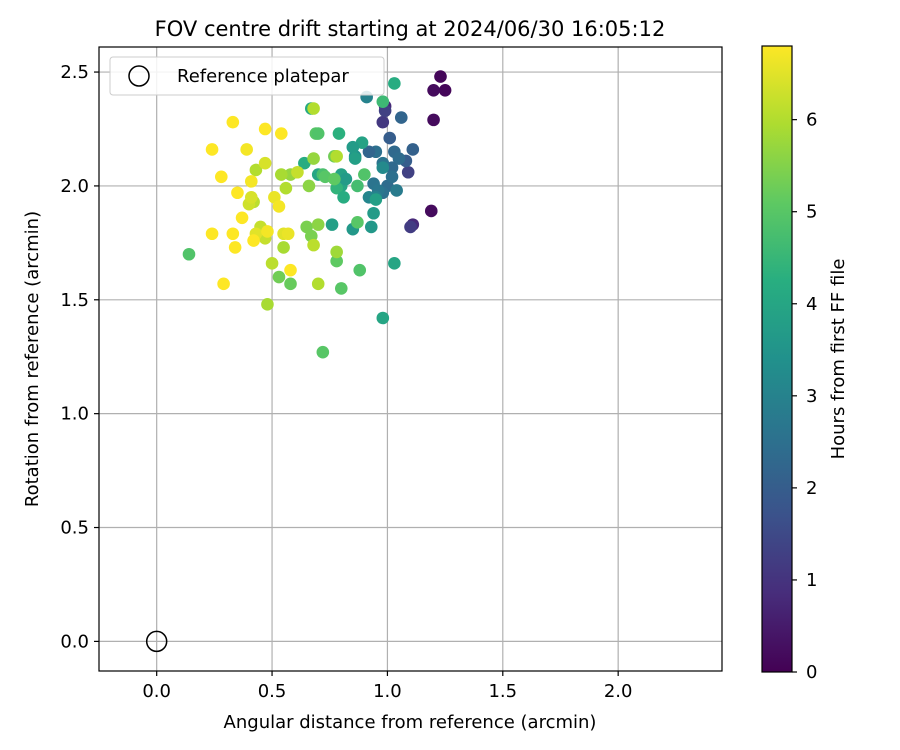  What do you see at coordinates (777, 359) in the screenshot?
I see `colorbar-gradient` at bounding box center [777, 359].